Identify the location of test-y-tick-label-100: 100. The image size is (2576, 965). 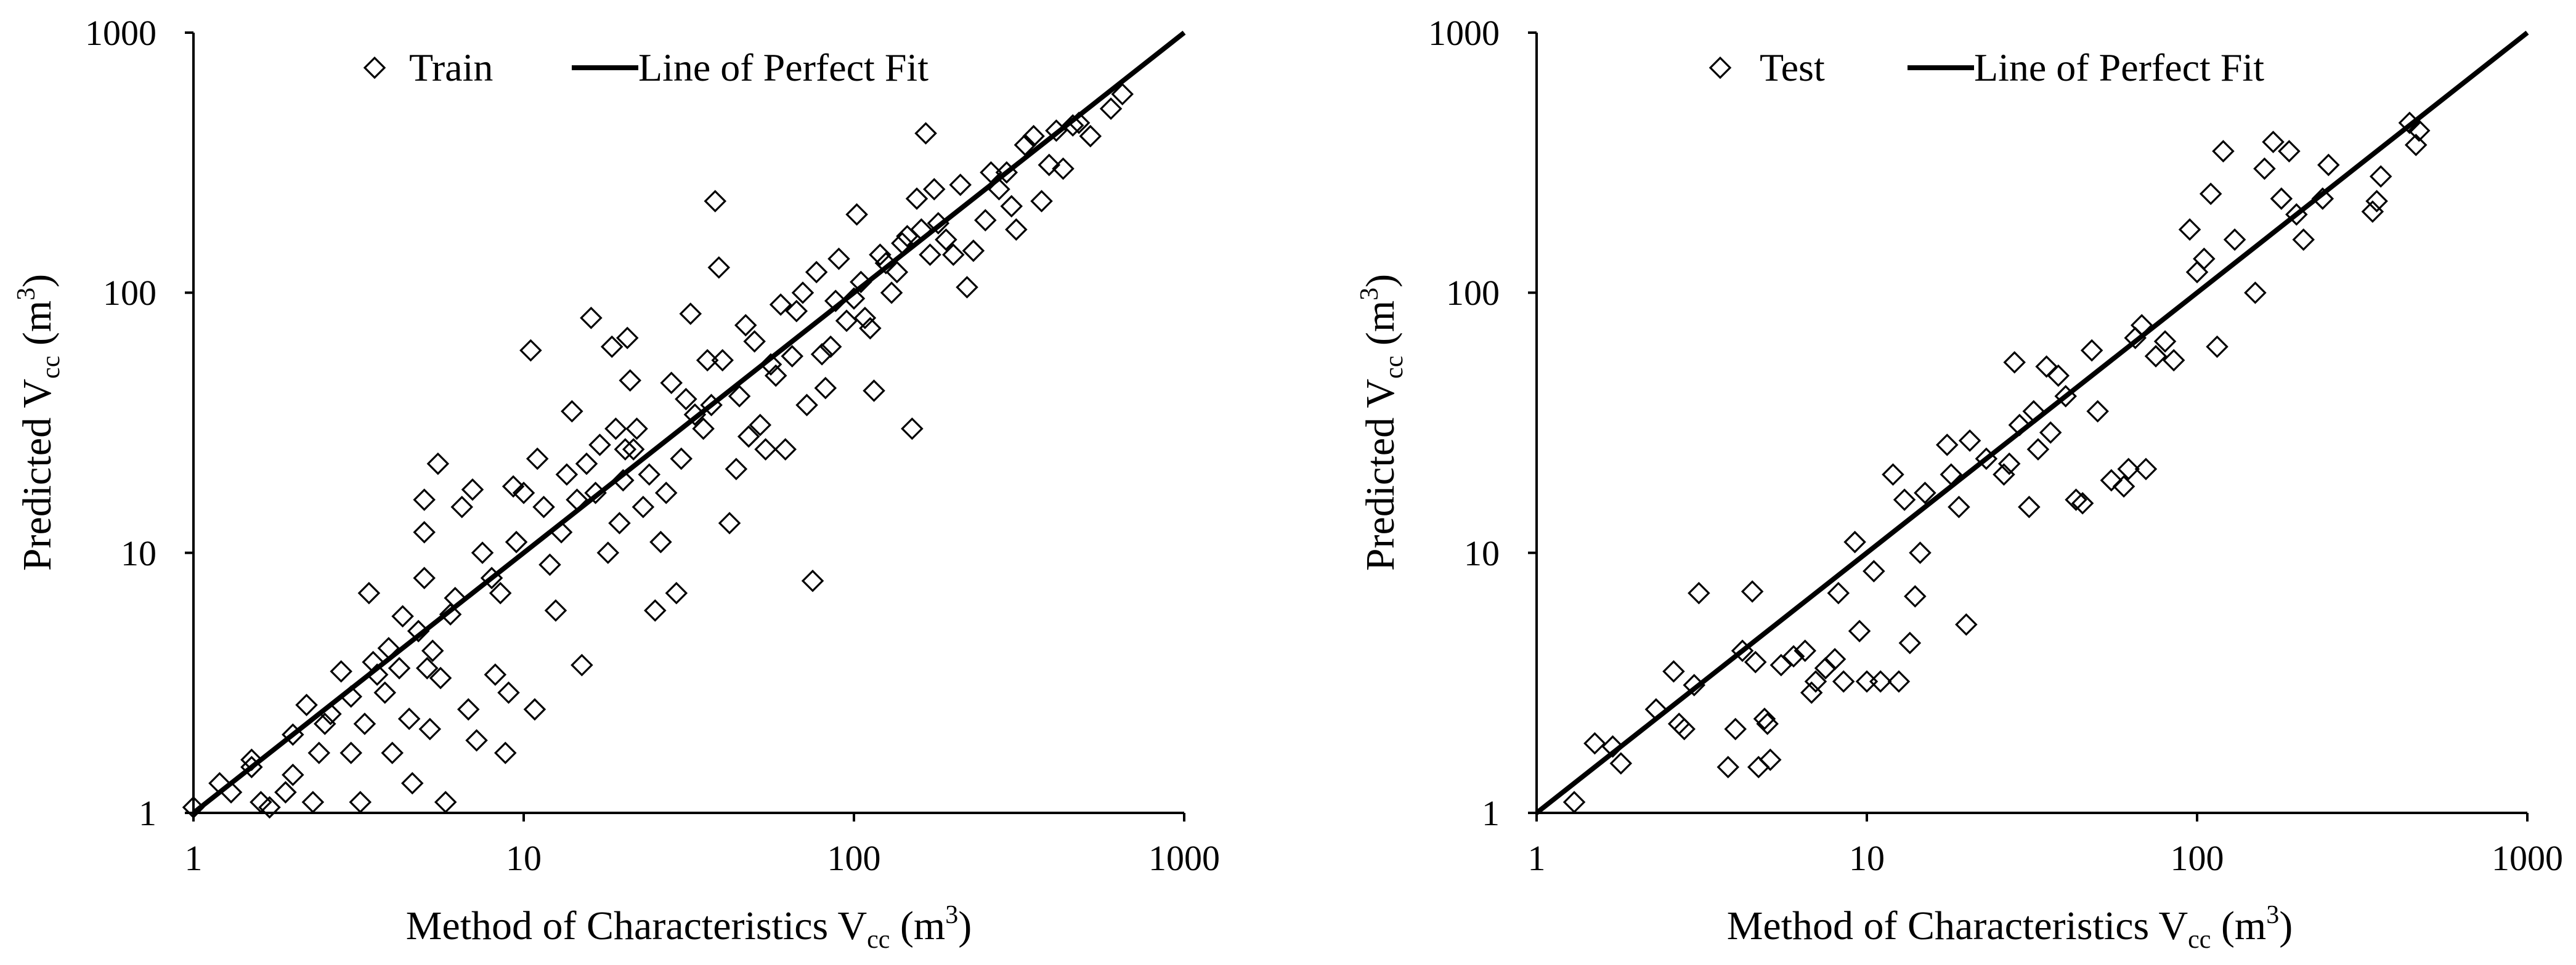
(1473, 293).